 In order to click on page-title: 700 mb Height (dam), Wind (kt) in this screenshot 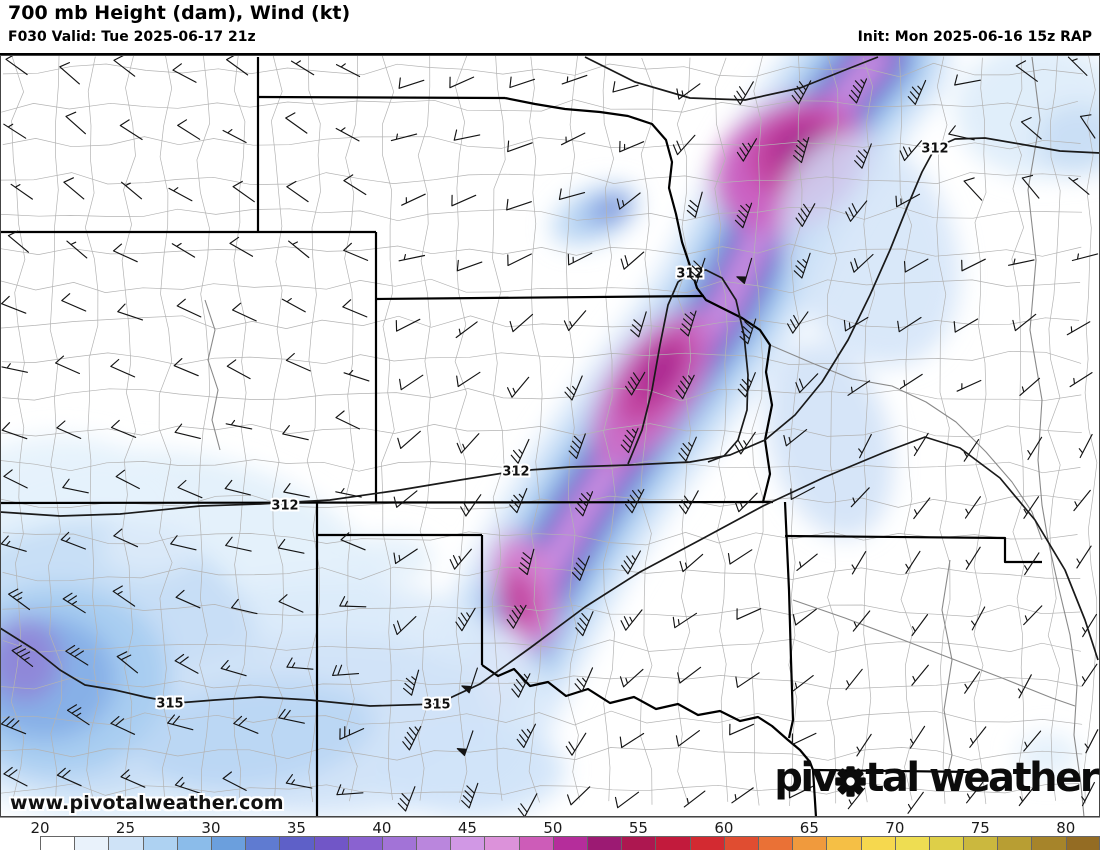, I will do `click(179, 13)`.